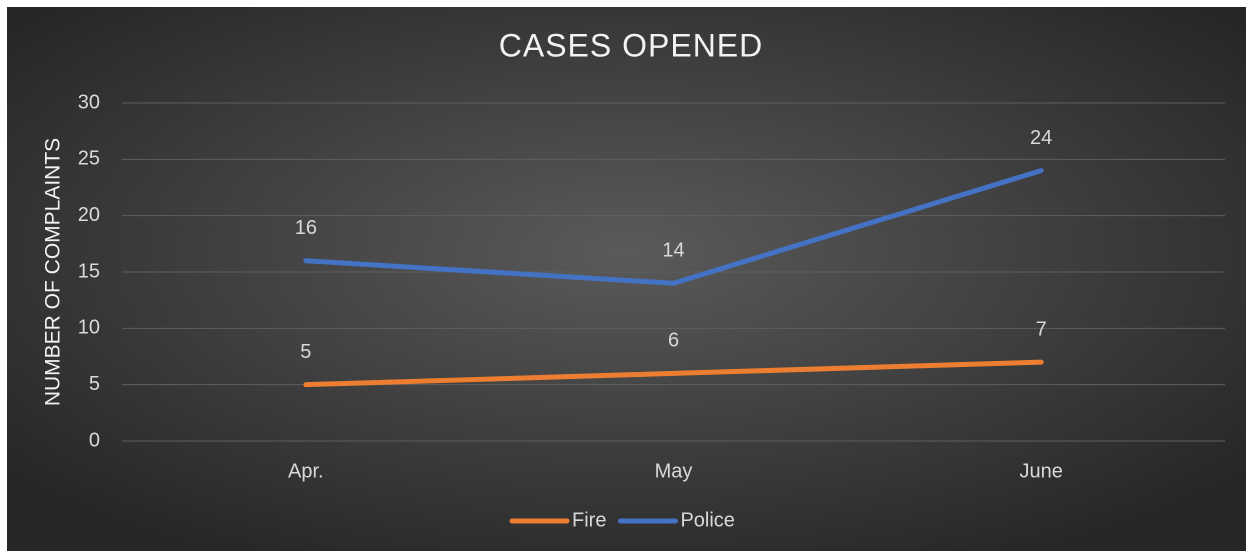 The image size is (1253, 558). Describe the element at coordinates (89, 159) in the screenshot. I see `y-tick-label: 25` at that location.